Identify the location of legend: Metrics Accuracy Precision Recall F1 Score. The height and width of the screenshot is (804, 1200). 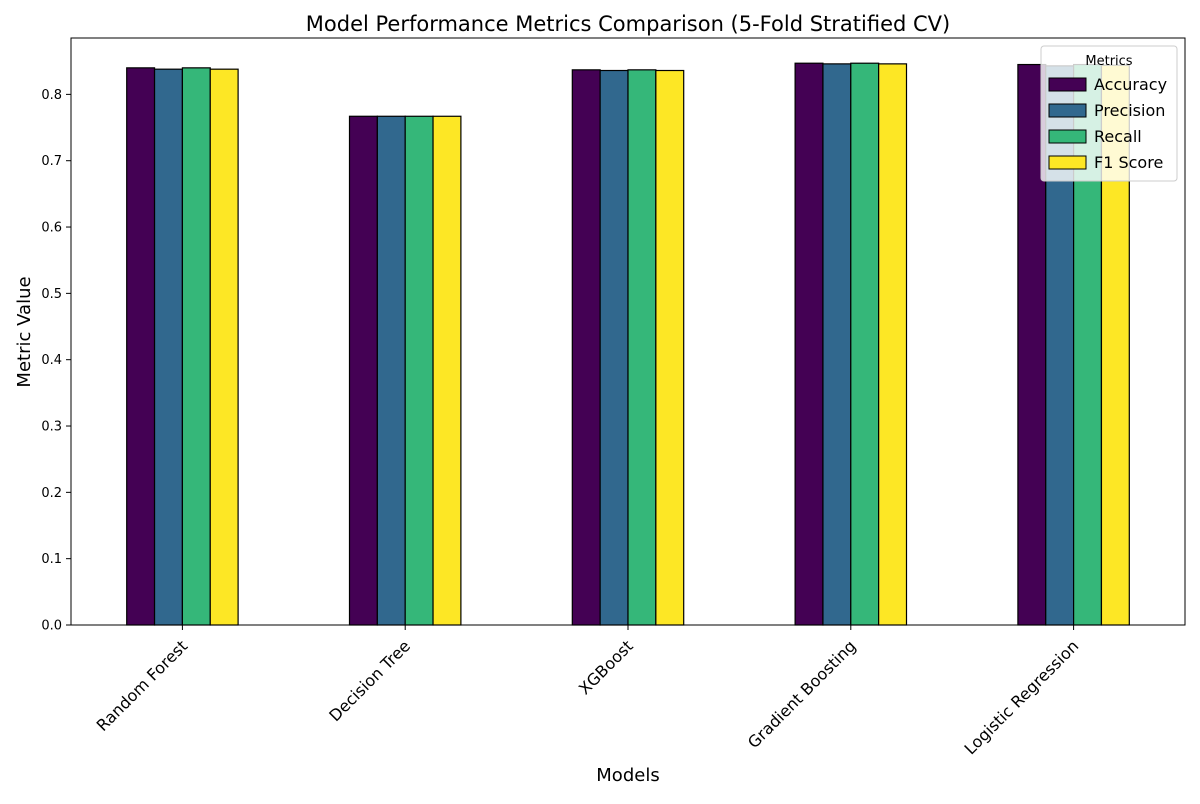
(1109, 113).